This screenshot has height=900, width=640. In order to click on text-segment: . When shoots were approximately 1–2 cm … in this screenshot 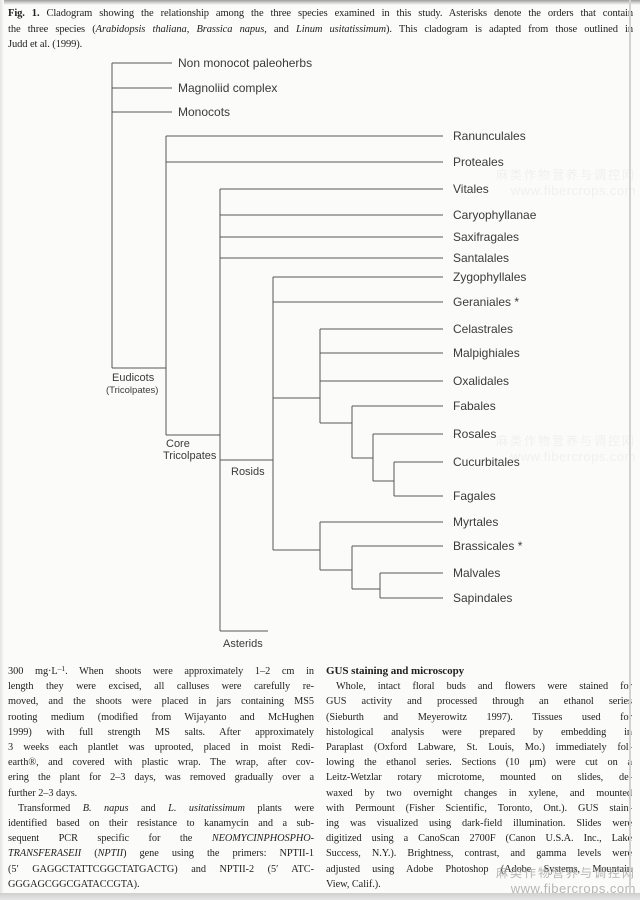, I will do `click(189, 671)`.